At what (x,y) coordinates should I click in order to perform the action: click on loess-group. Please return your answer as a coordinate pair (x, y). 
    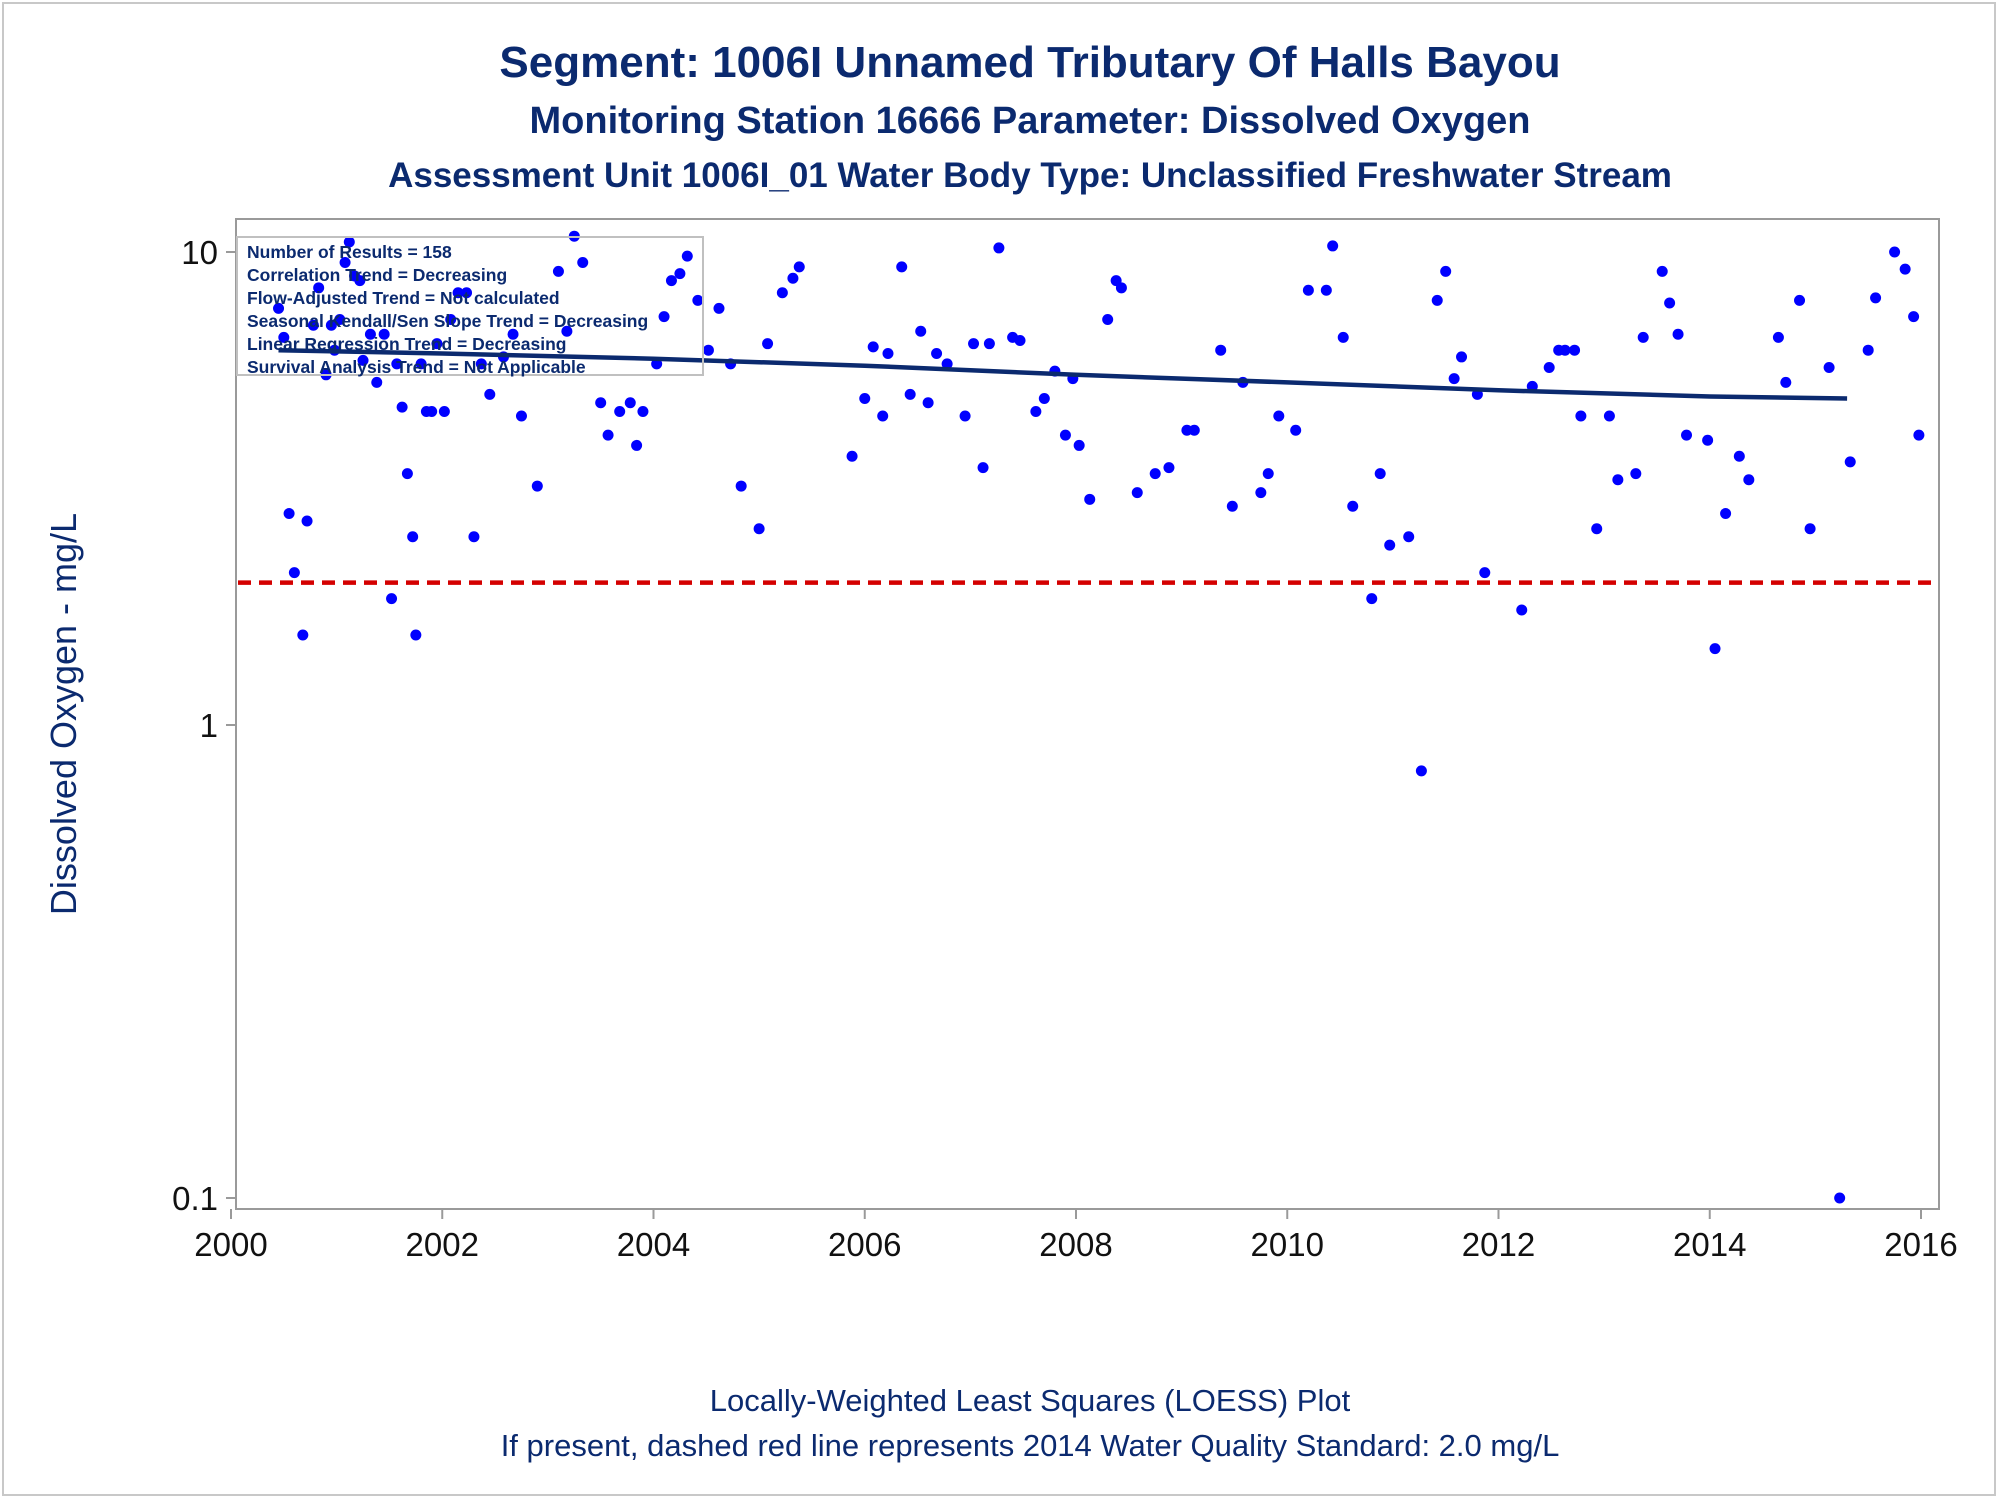
    Looking at the image, I should click on (1063, 374).